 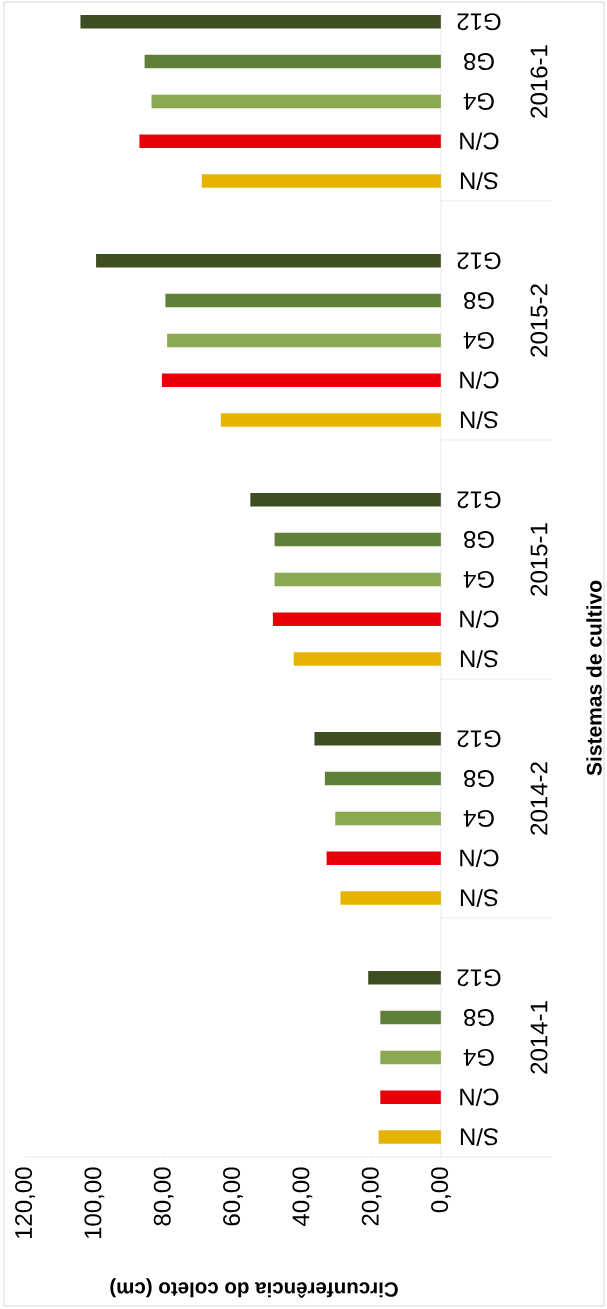 I want to click on x-tick-label: 120,00, so click(x=25, y=1203).